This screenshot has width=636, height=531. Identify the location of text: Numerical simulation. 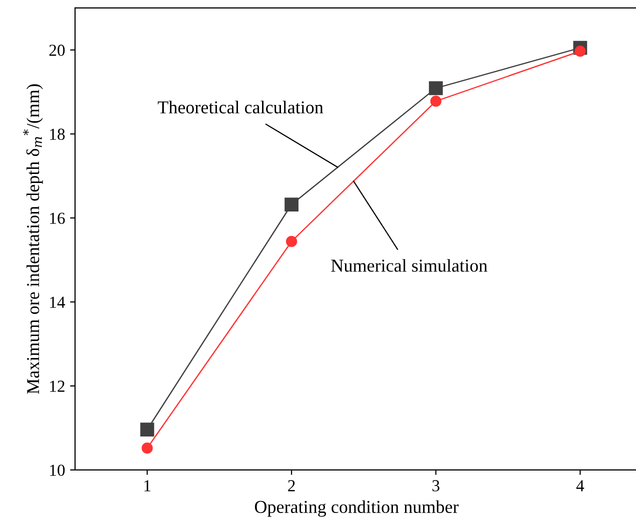
(409, 265).